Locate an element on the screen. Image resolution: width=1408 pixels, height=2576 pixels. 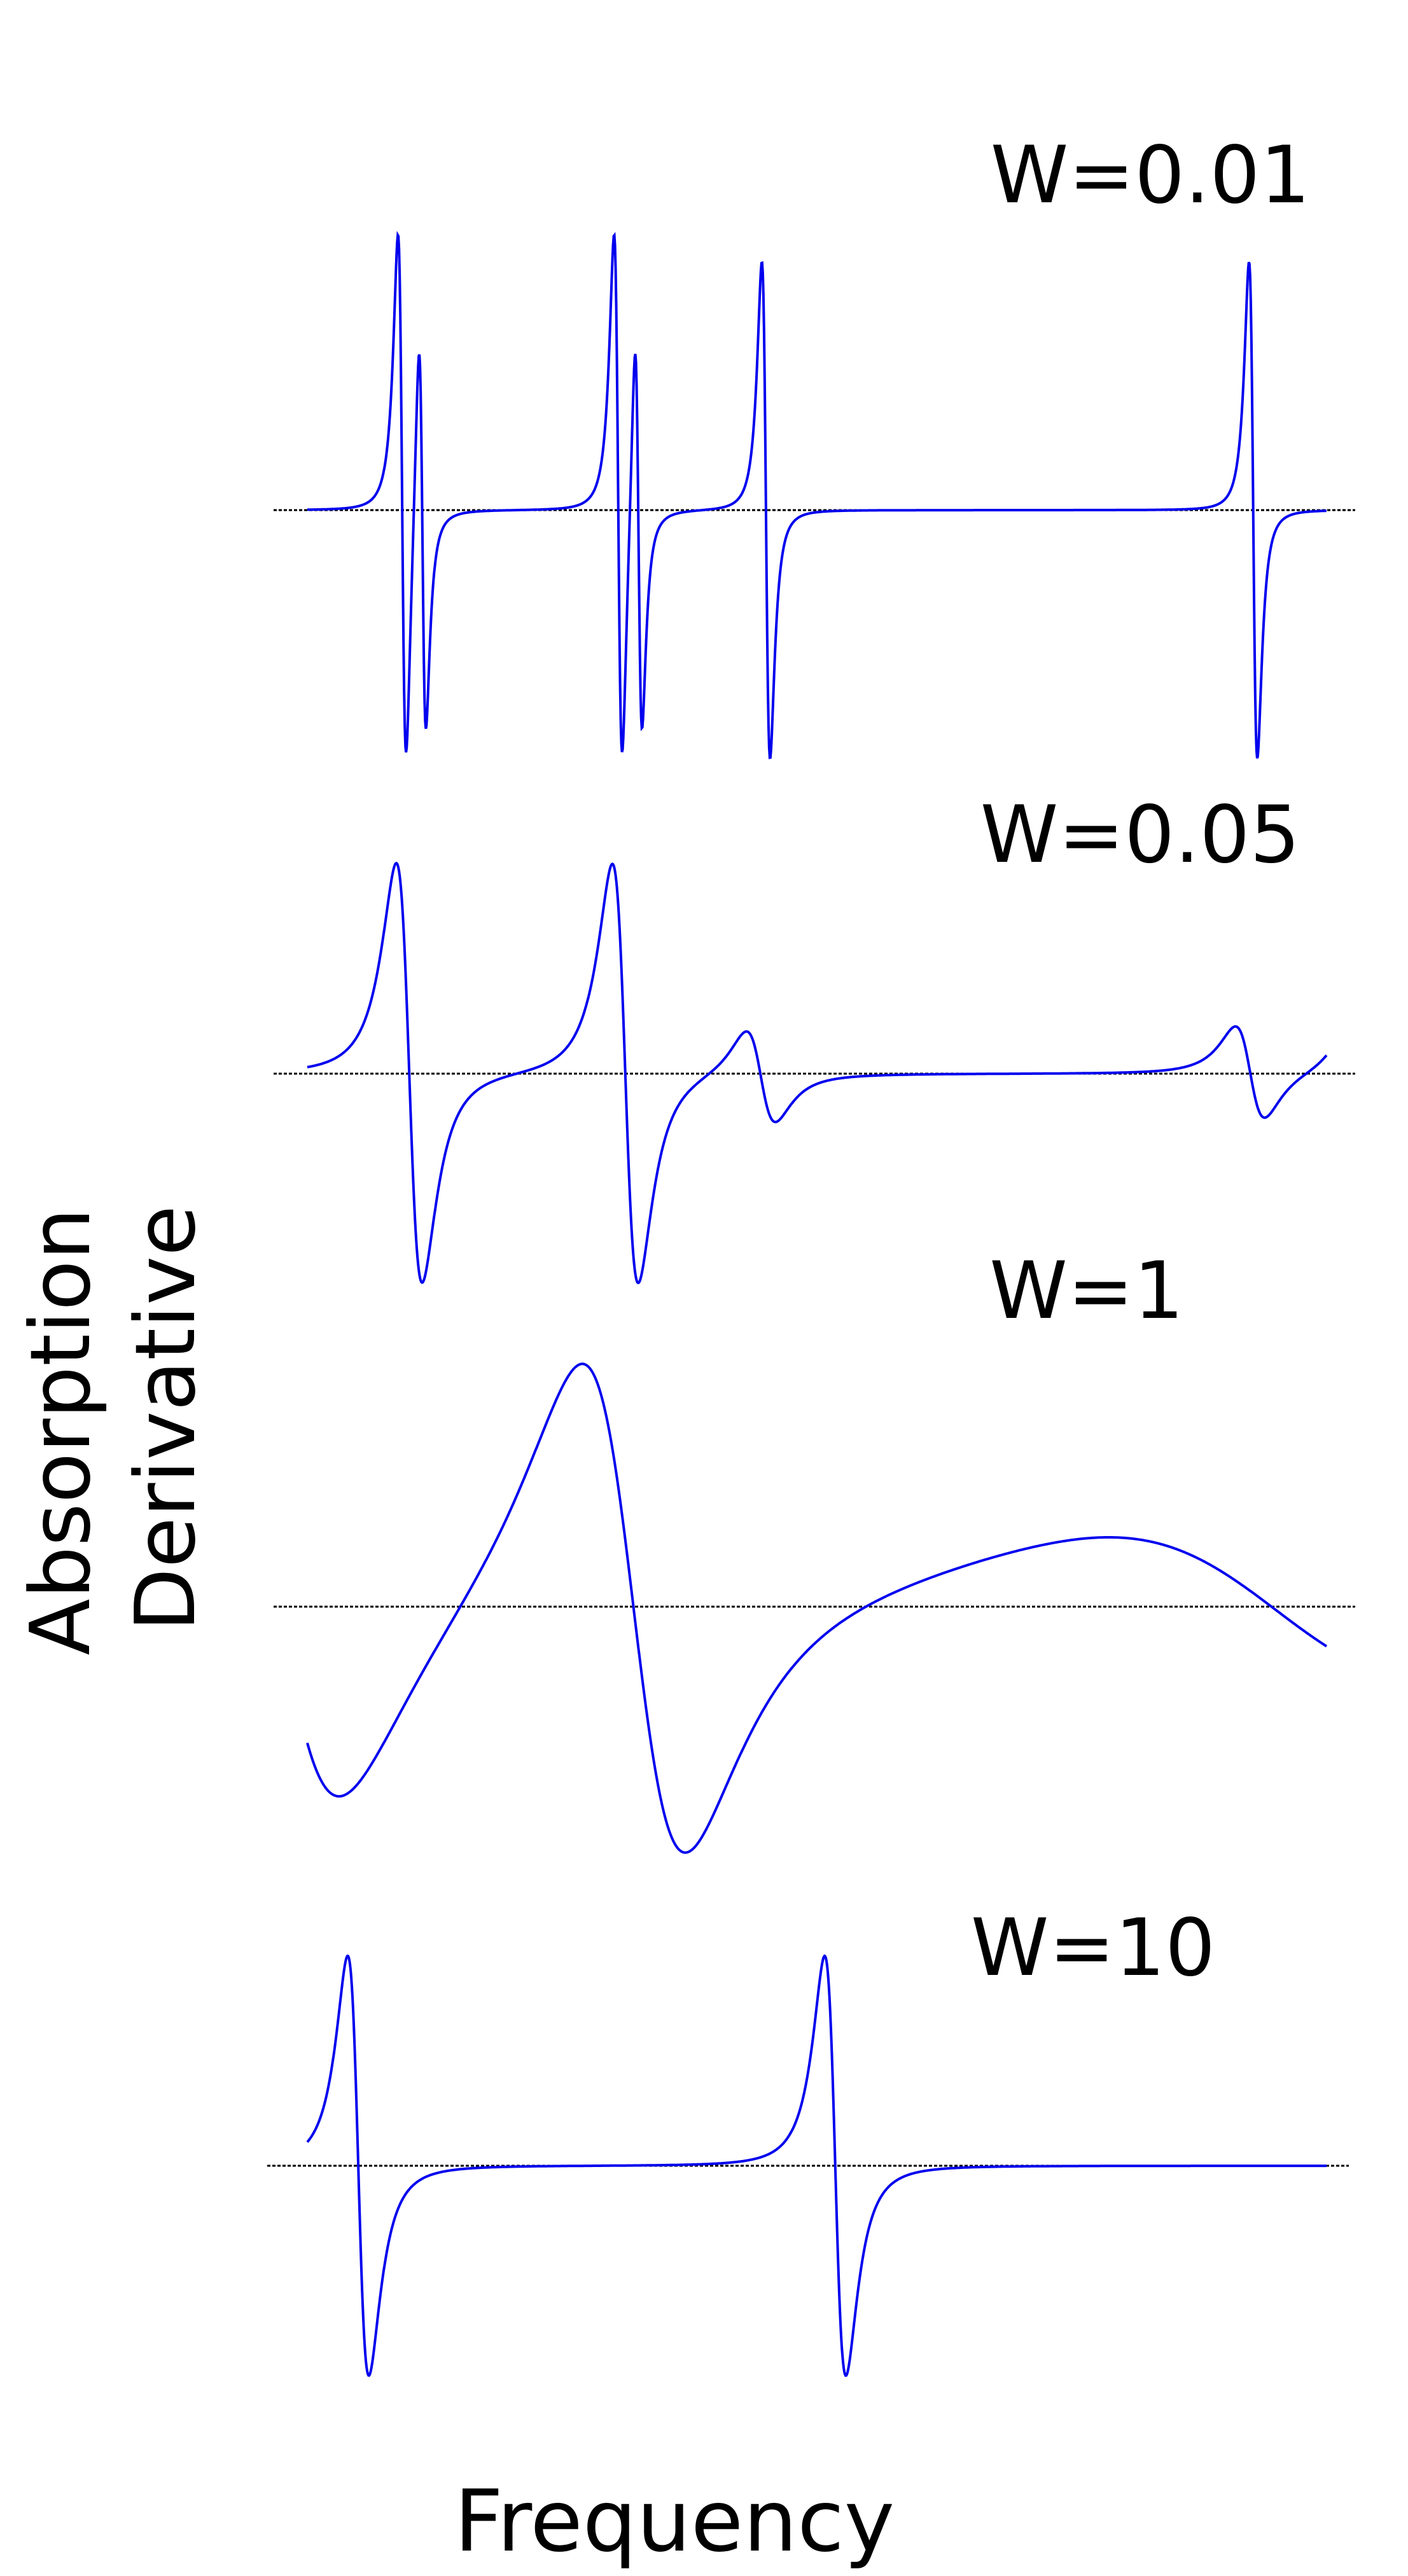
panel-w10: W=10 is located at coordinates (808, 2140).